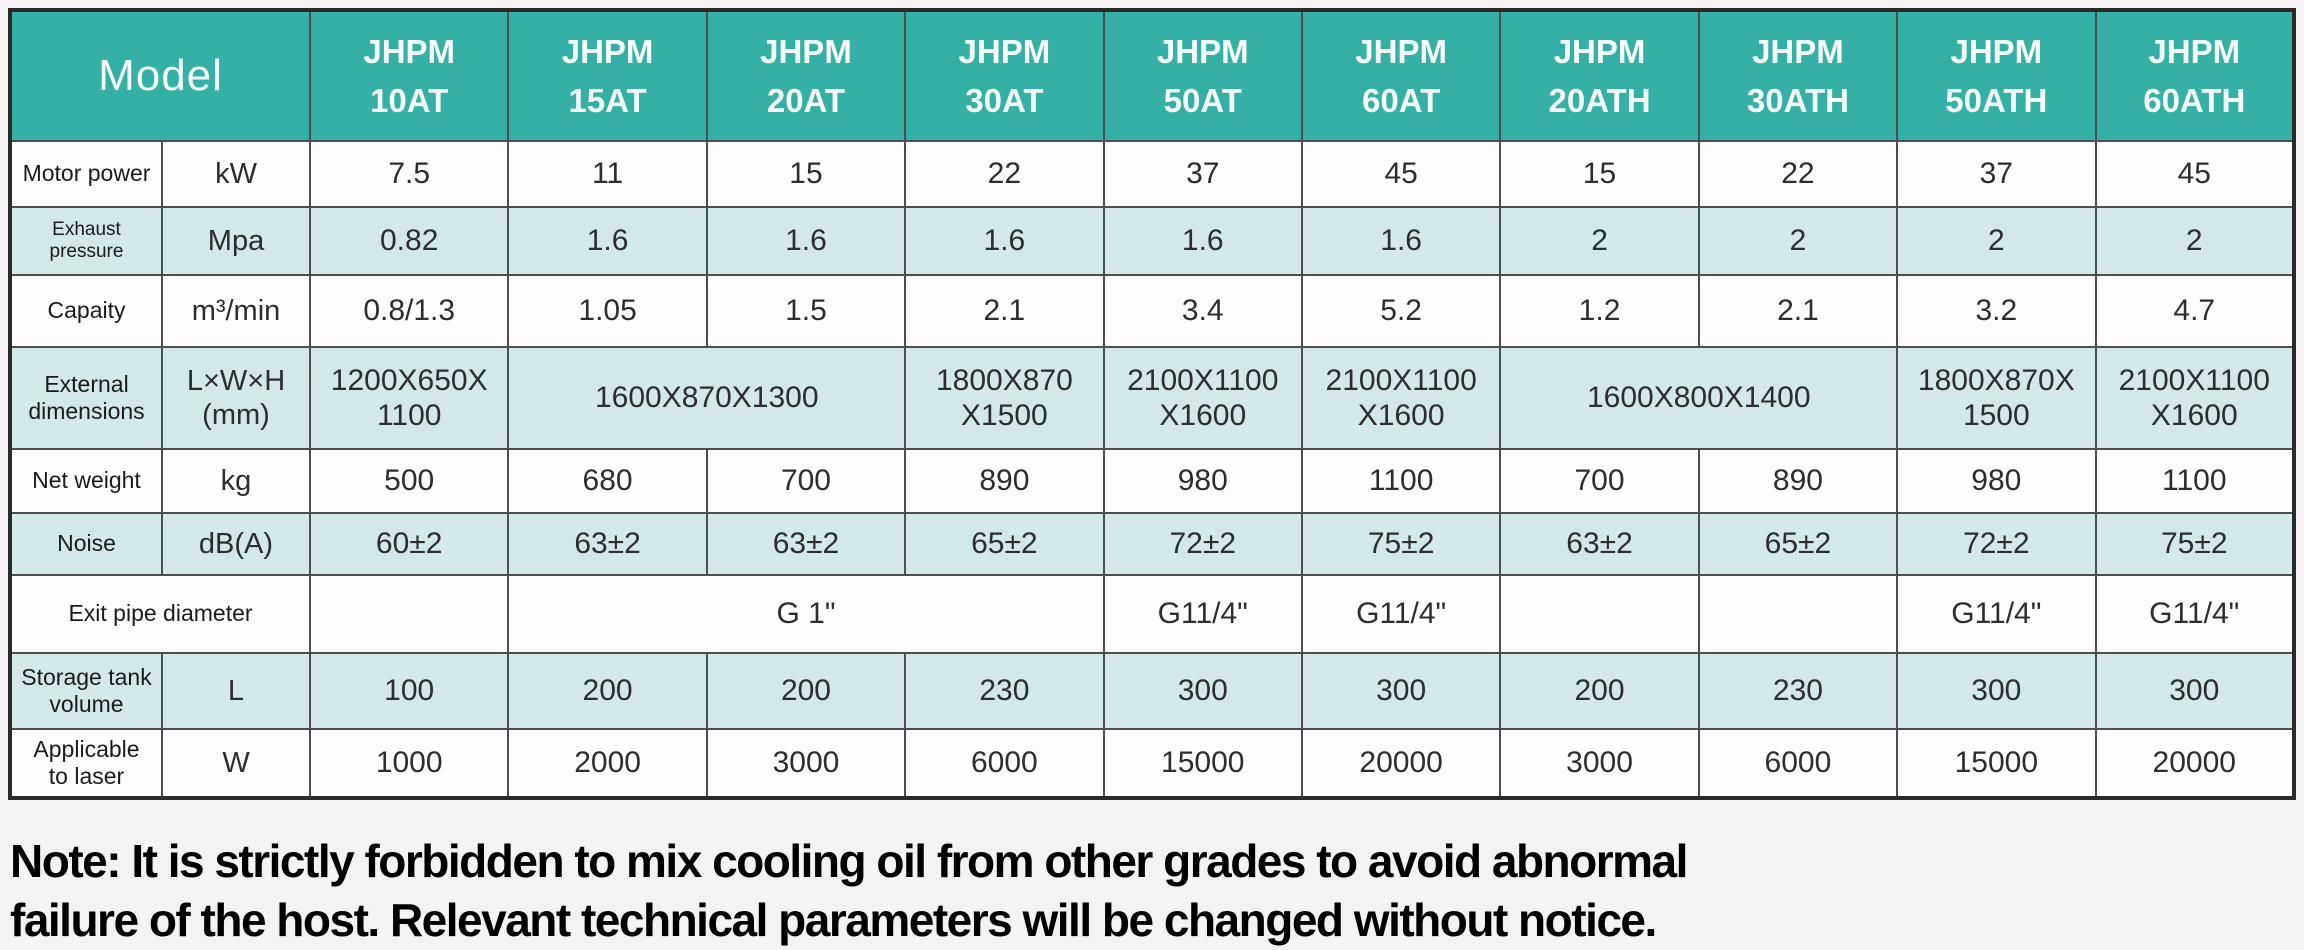 The width and height of the screenshot is (2304, 950). What do you see at coordinates (1203, 544) in the screenshot?
I see `cell-text: 72±2` at bounding box center [1203, 544].